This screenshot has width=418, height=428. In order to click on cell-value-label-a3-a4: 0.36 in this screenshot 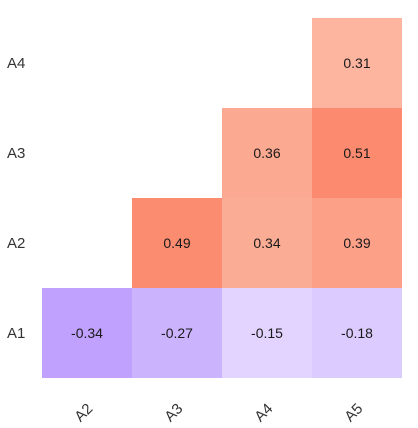, I will do `click(266, 153)`.